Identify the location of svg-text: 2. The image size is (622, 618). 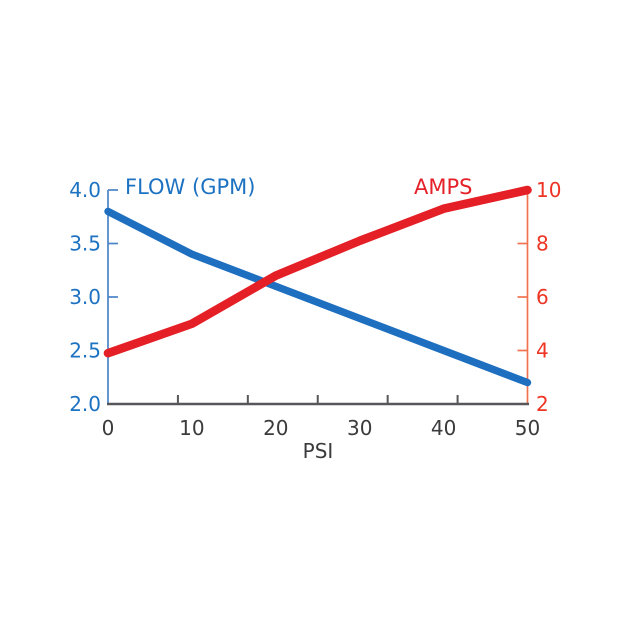
(542, 404).